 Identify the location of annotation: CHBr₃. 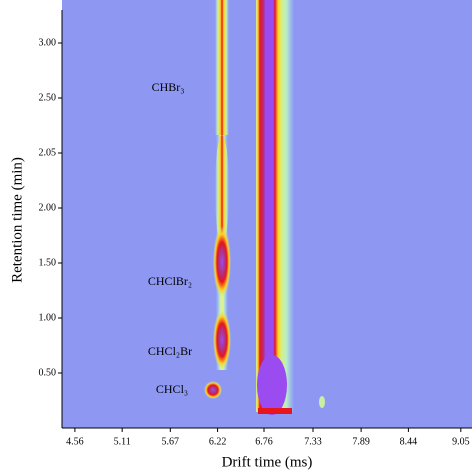
(168, 87).